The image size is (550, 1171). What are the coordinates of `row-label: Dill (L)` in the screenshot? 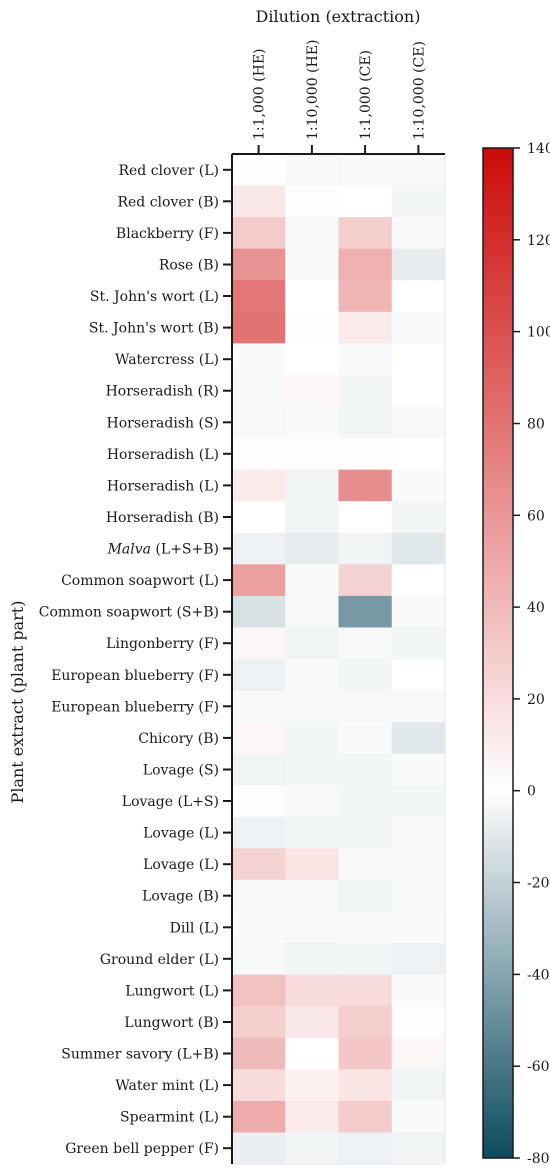 It's located at (194, 928).